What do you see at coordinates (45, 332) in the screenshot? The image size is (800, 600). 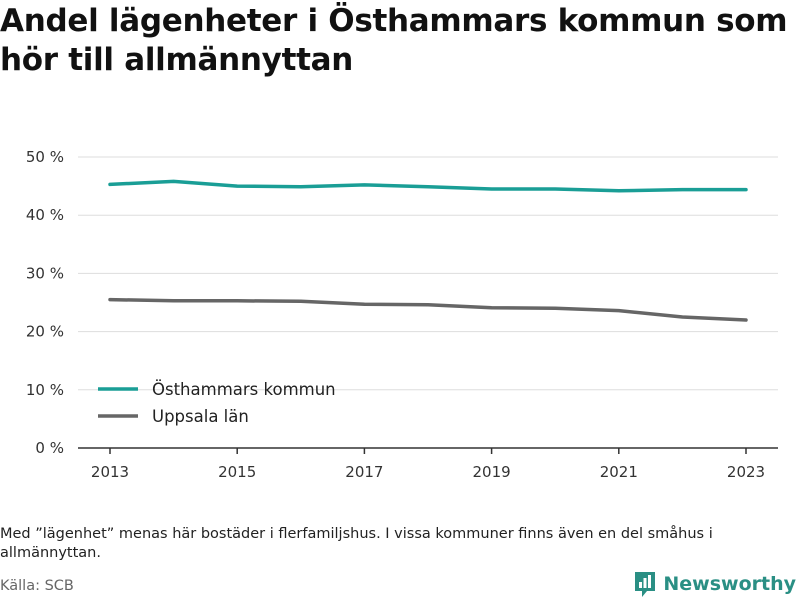 I see `y-tick-label: 20 %` at bounding box center [45, 332].